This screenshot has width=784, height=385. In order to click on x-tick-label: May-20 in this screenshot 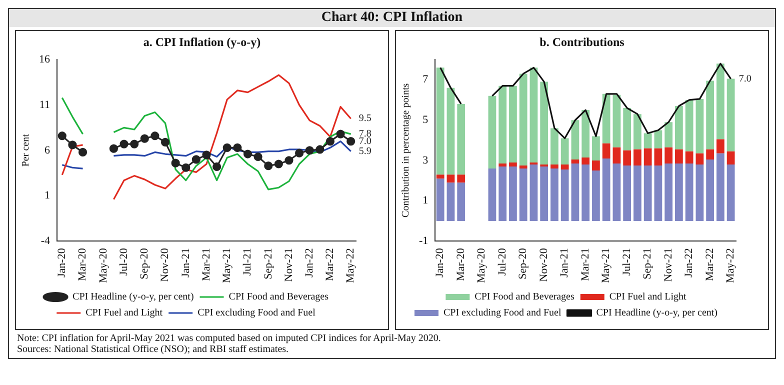, I will do `click(482, 265)`.